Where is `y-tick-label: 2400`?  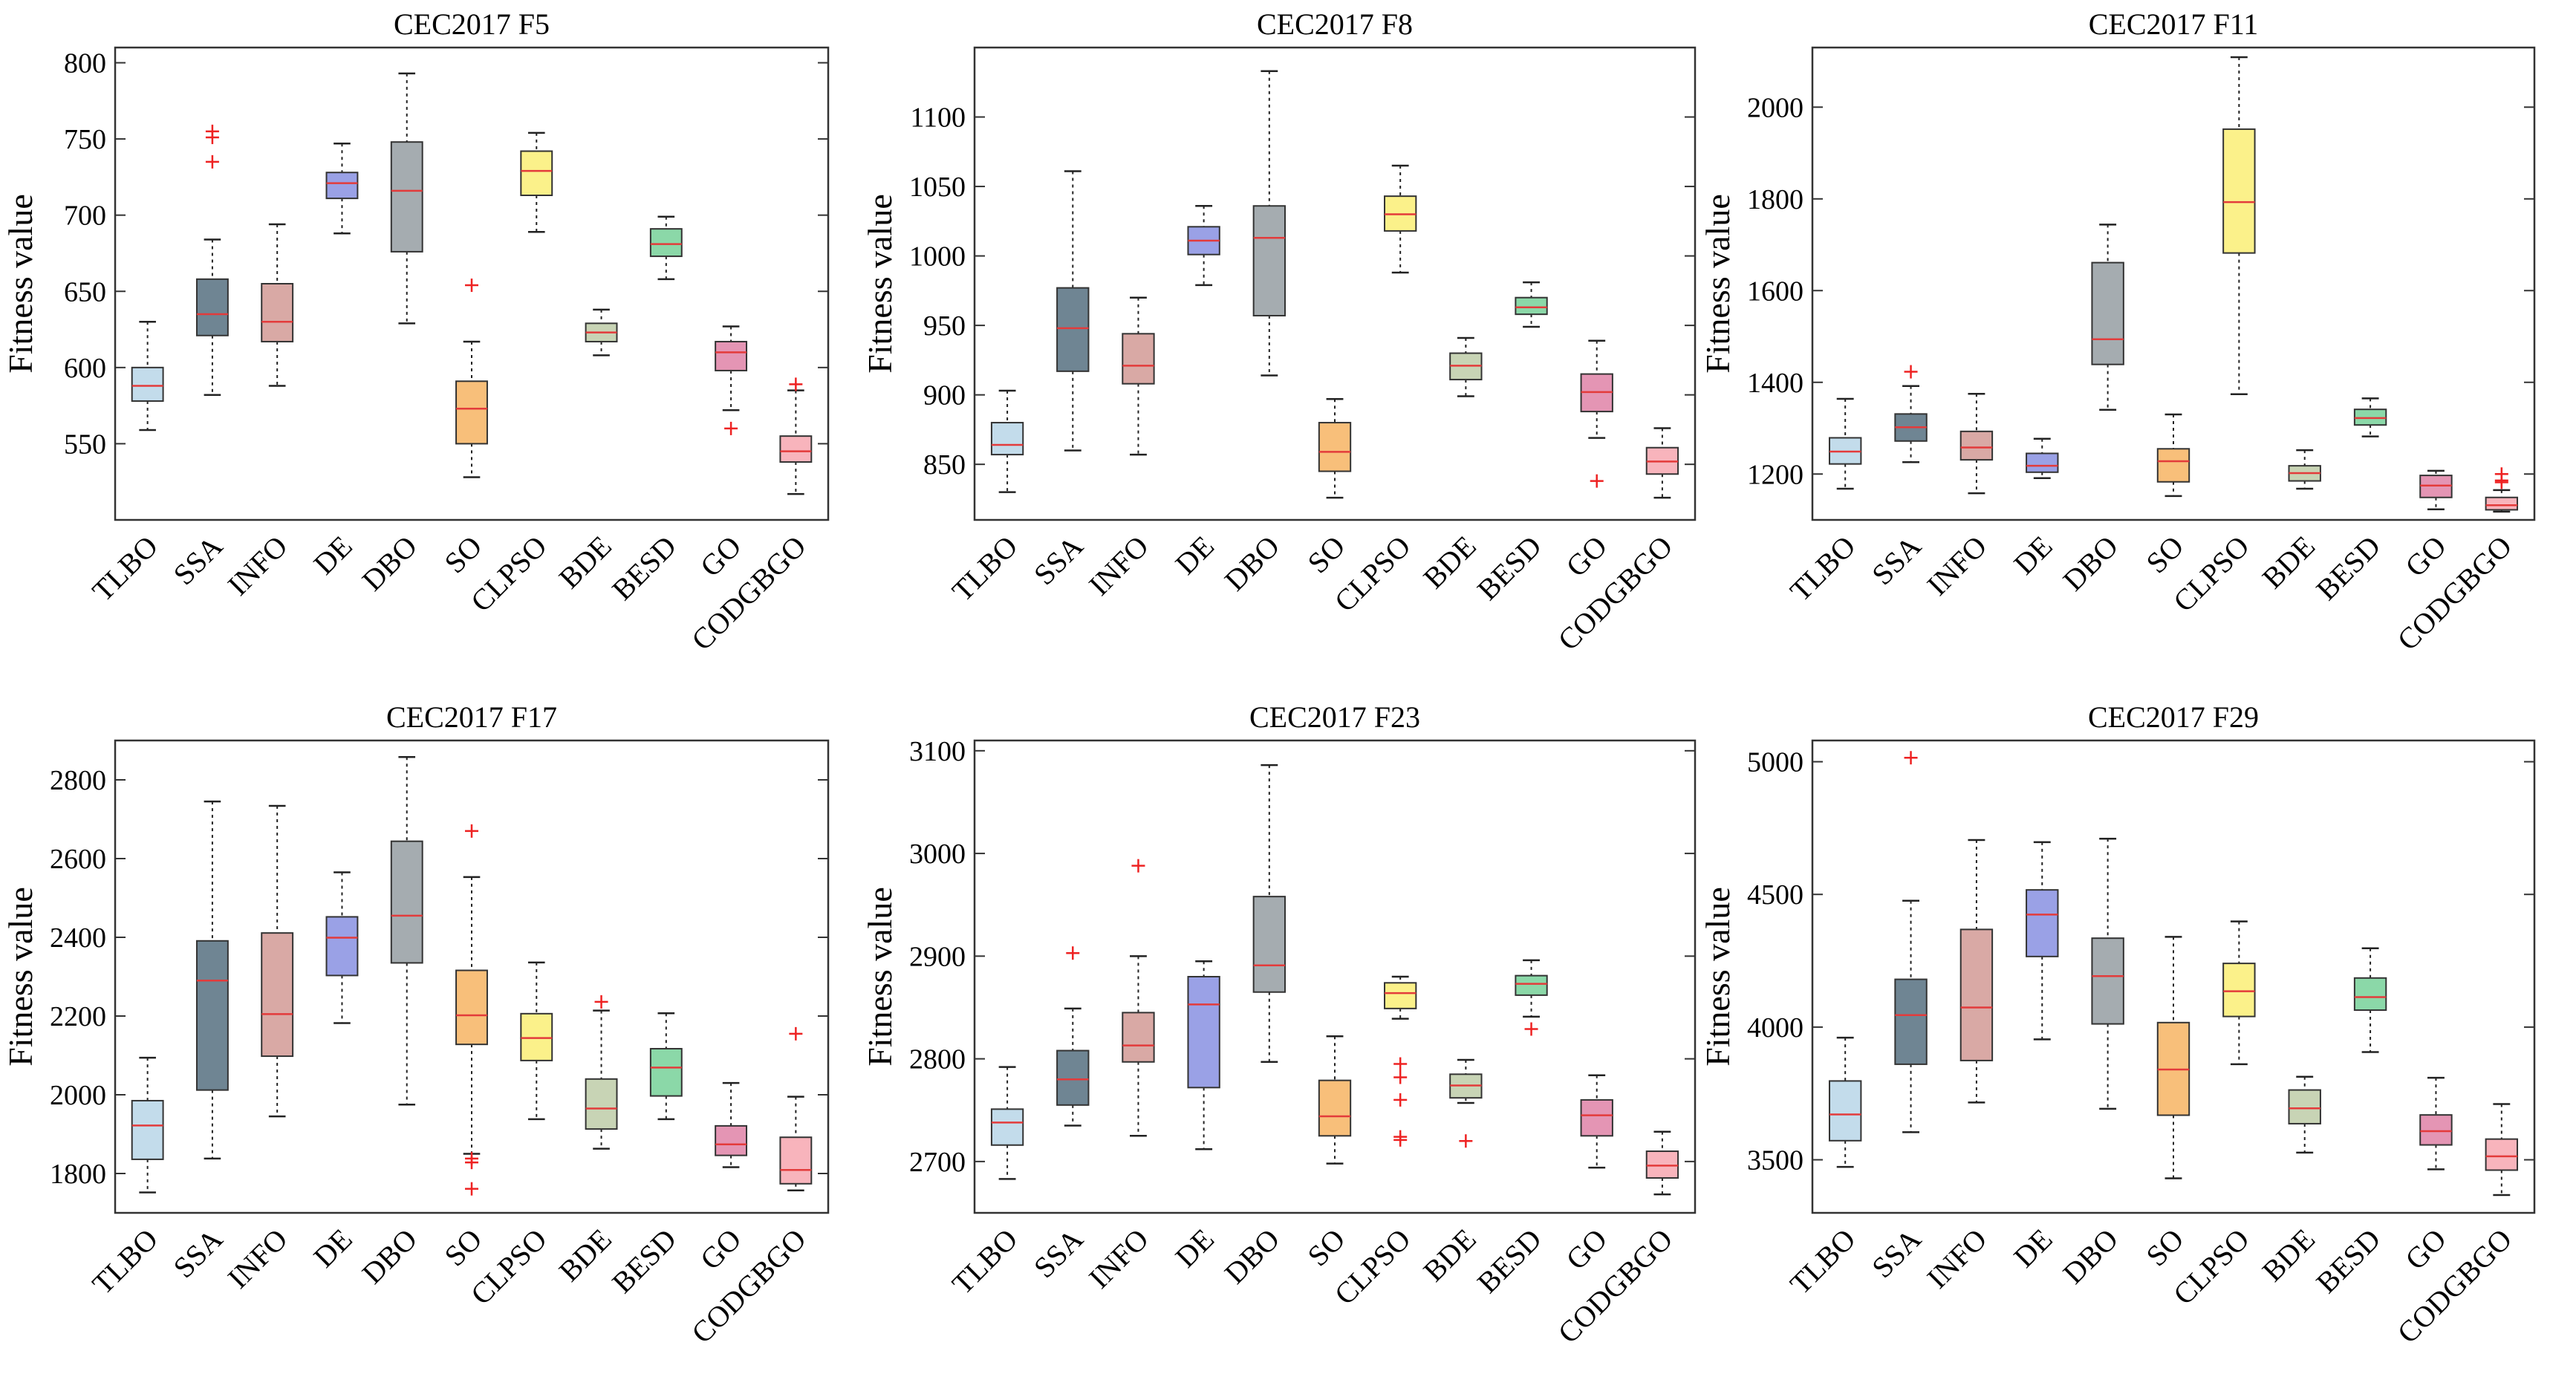
y-tick-label: 2400 is located at coordinates (78, 938).